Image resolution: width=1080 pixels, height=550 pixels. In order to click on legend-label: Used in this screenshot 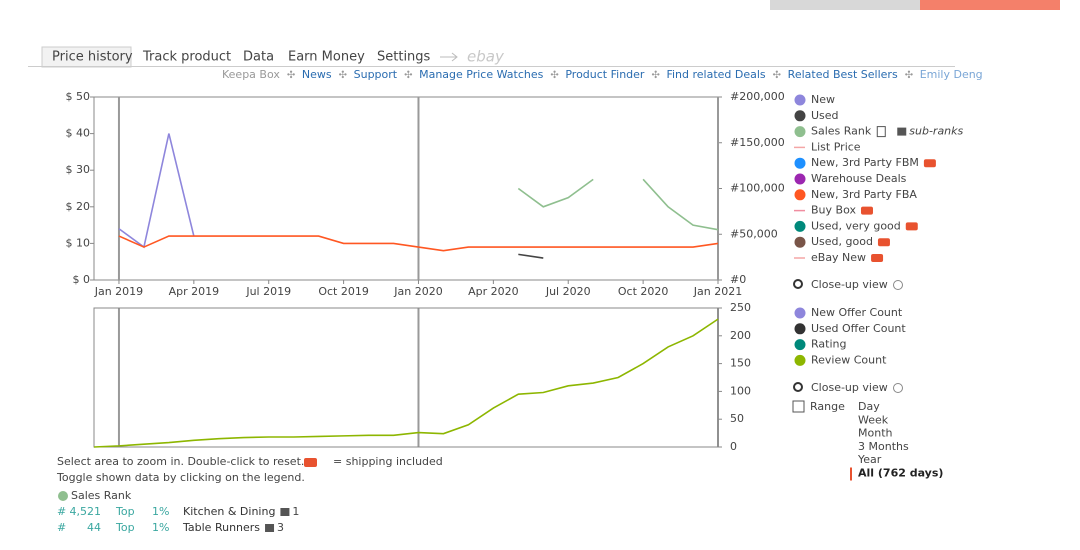, I will do `click(825, 115)`.